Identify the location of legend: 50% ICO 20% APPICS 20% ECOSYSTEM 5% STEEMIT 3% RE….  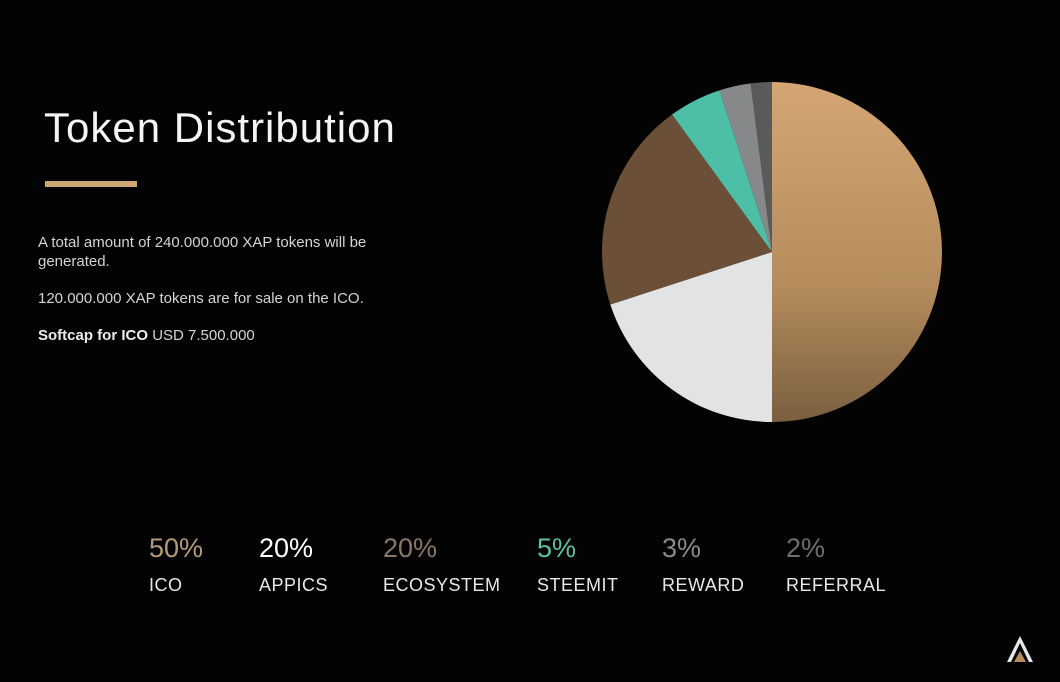
(522, 564).